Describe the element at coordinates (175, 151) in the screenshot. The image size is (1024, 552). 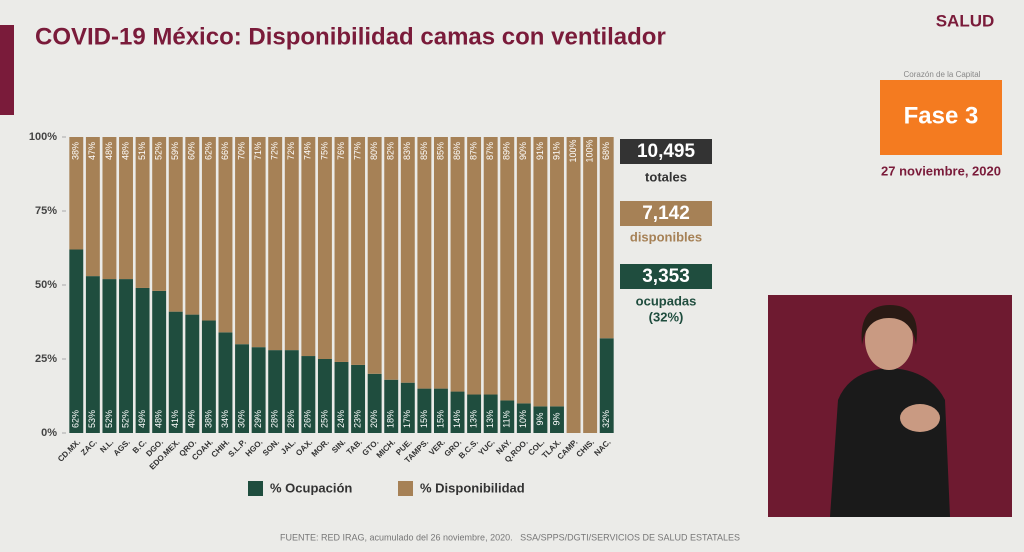
I see `value-label: 59%` at that location.